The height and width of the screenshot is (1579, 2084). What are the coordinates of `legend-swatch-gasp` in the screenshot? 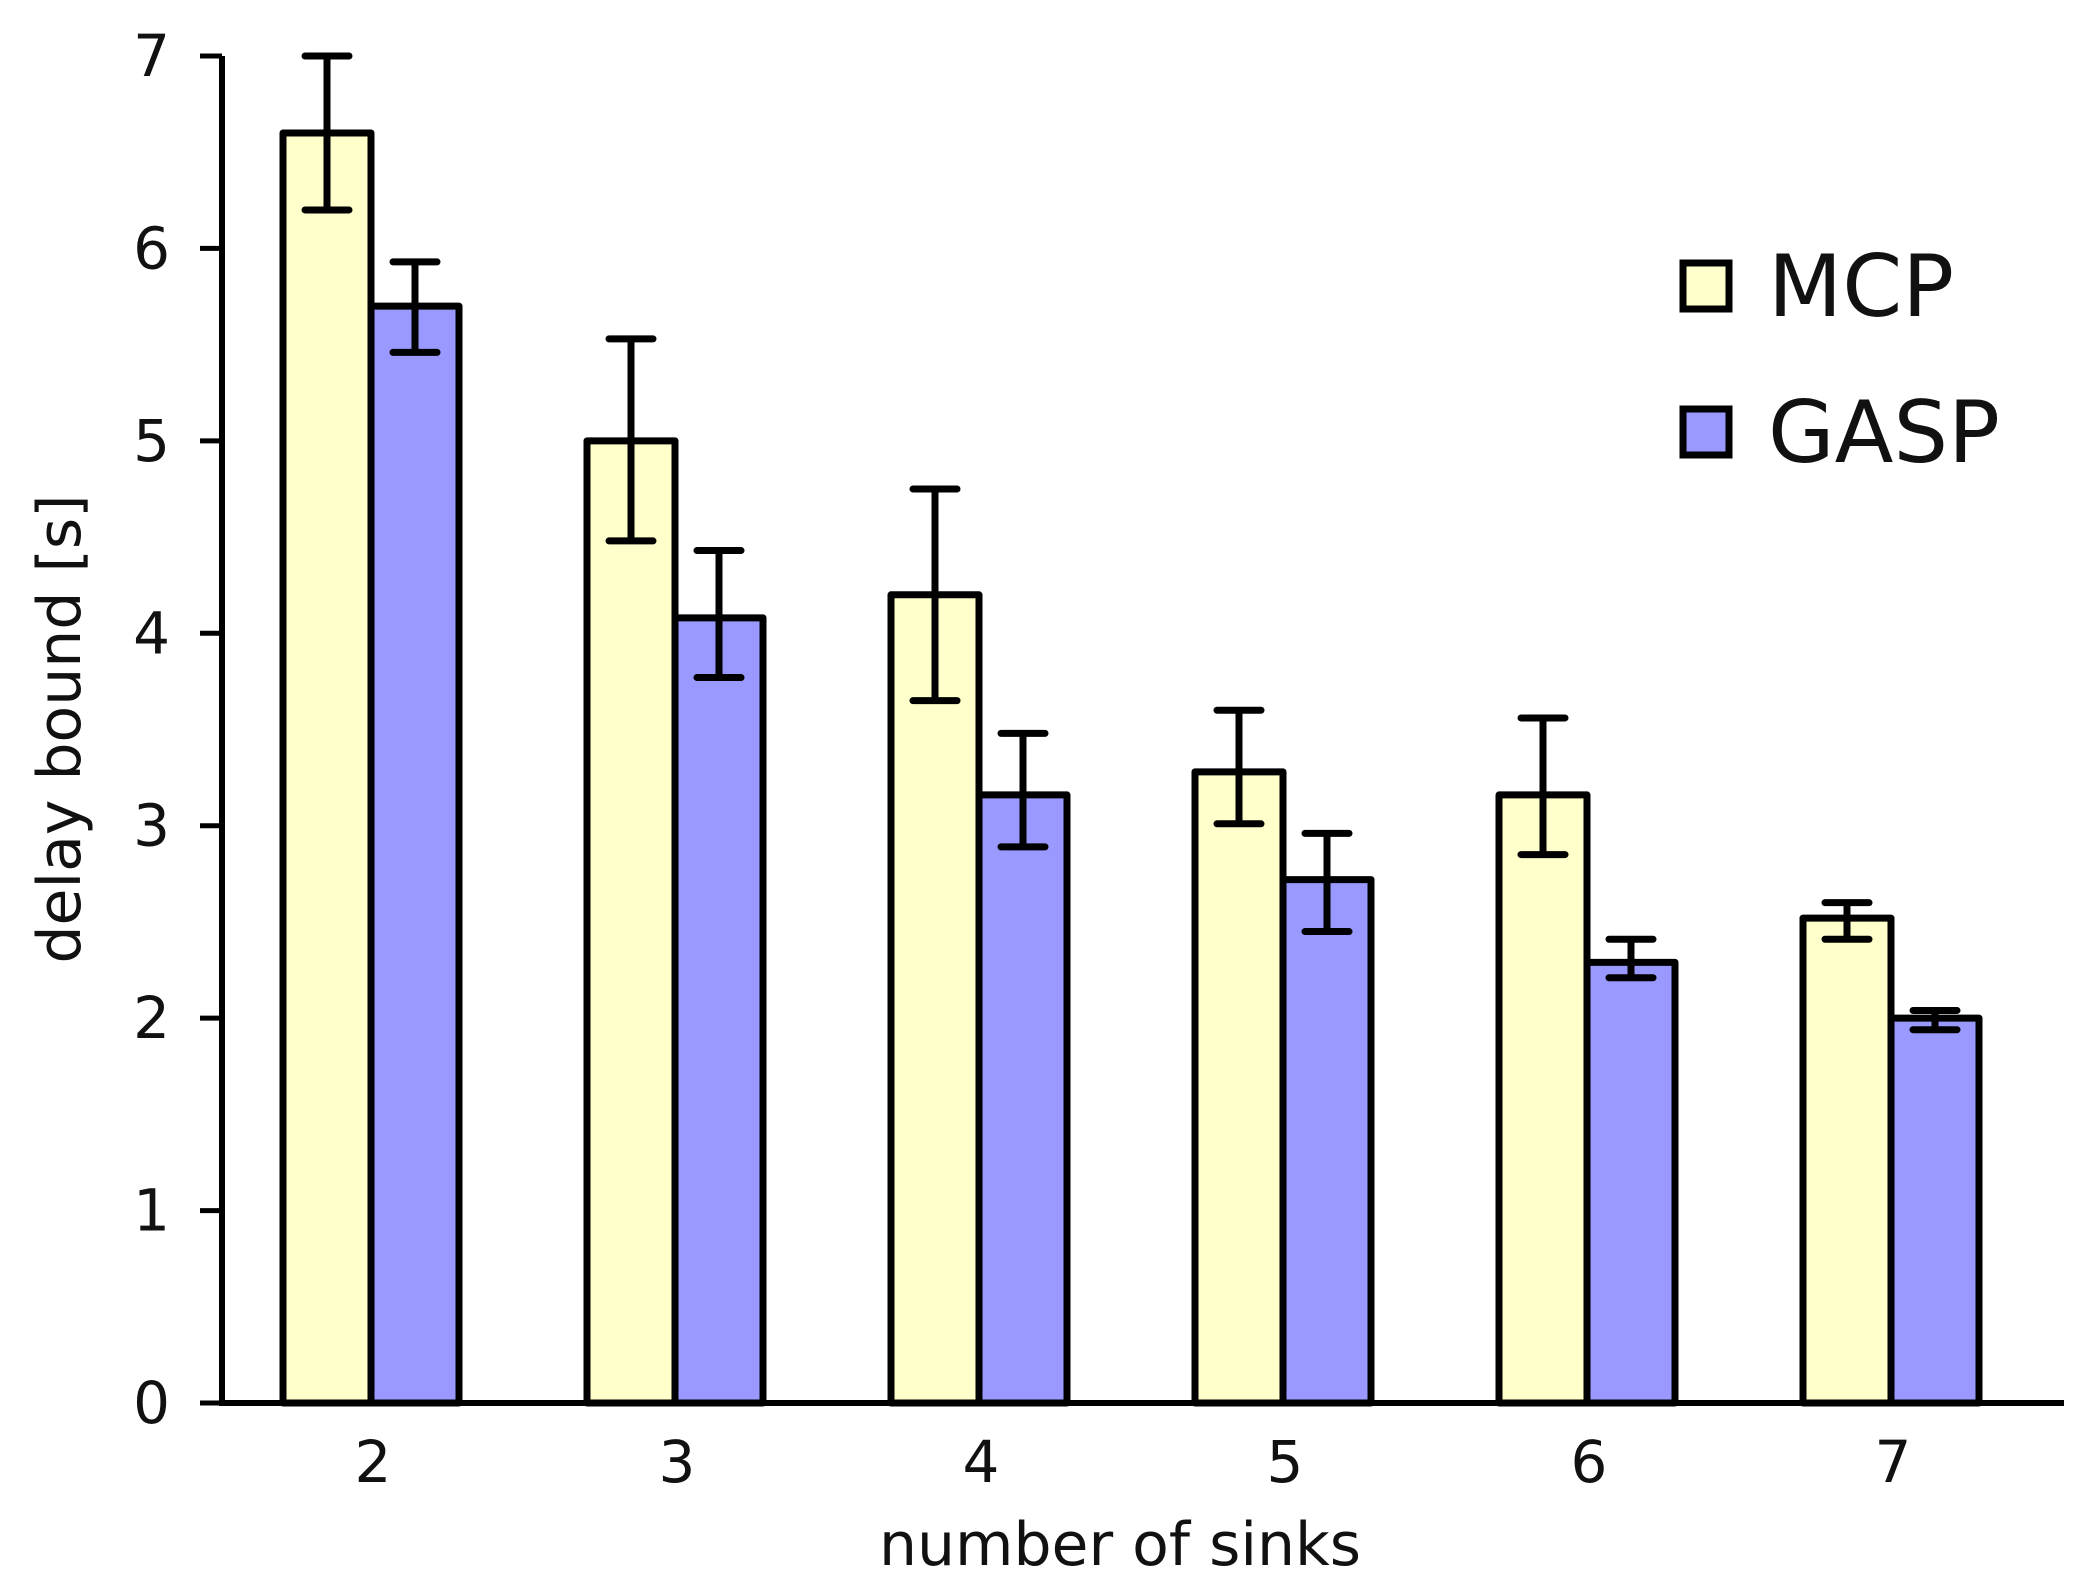 It's located at (1706, 432).